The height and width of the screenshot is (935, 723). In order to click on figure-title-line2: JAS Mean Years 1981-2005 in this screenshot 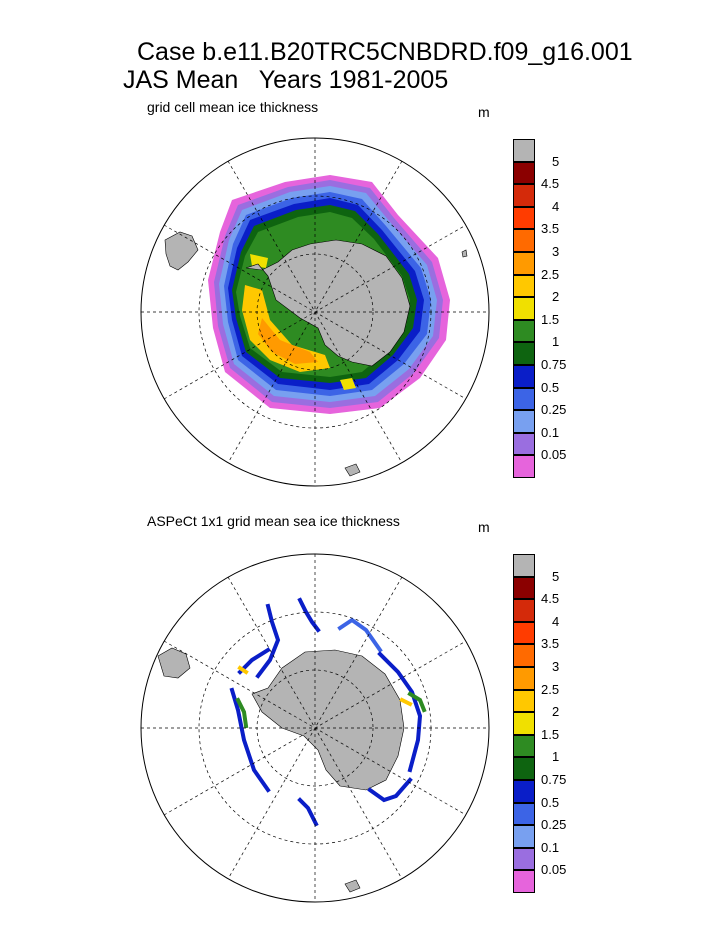, I will do `click(286, 80)`.